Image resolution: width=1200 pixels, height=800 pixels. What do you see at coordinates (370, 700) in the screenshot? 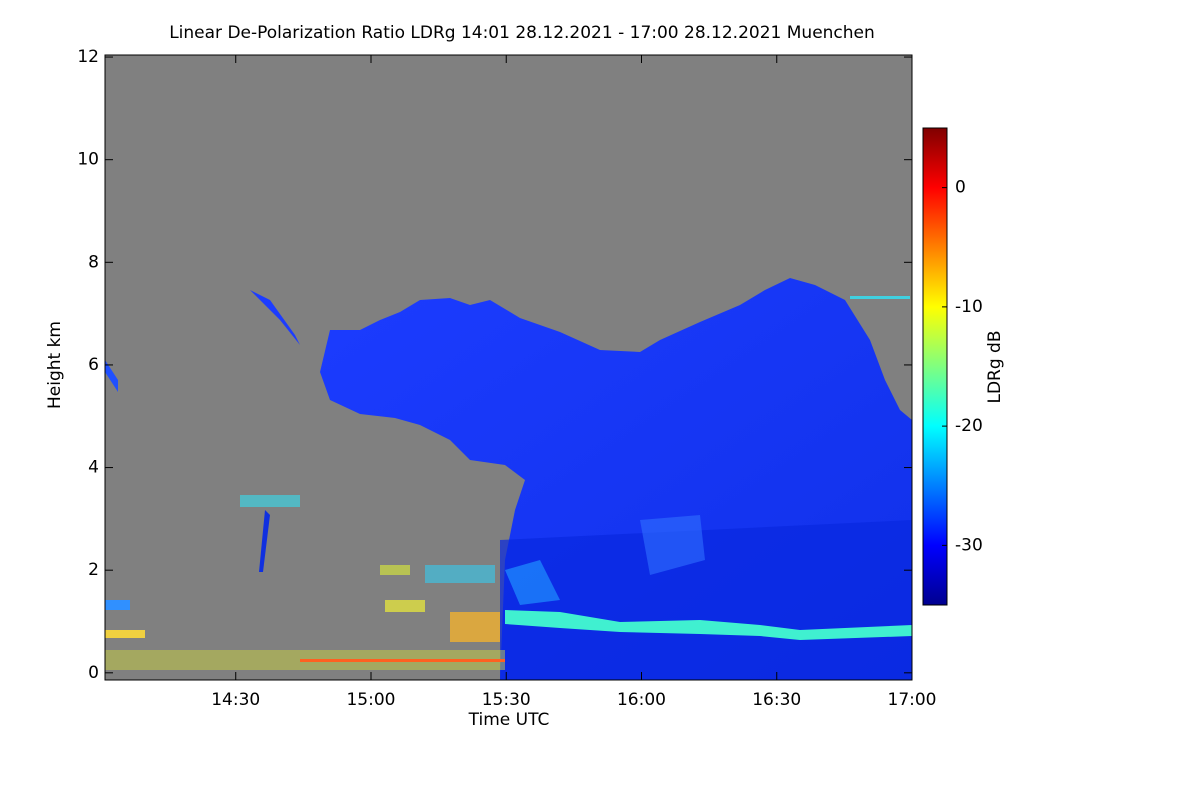
I see `x-tick-label: 15:00` at bounding box center [370, 700].